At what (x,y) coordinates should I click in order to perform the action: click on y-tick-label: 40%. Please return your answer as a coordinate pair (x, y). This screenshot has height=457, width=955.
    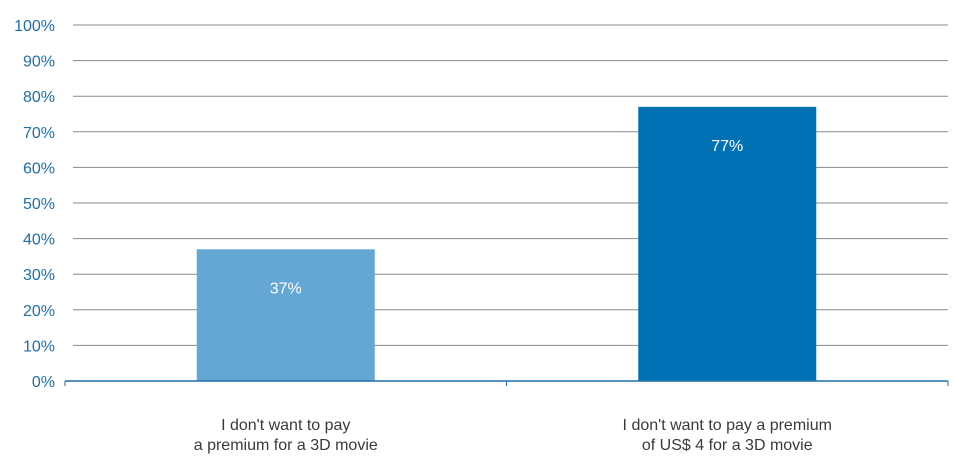
    Looking at the image, I should click on (39, 240).